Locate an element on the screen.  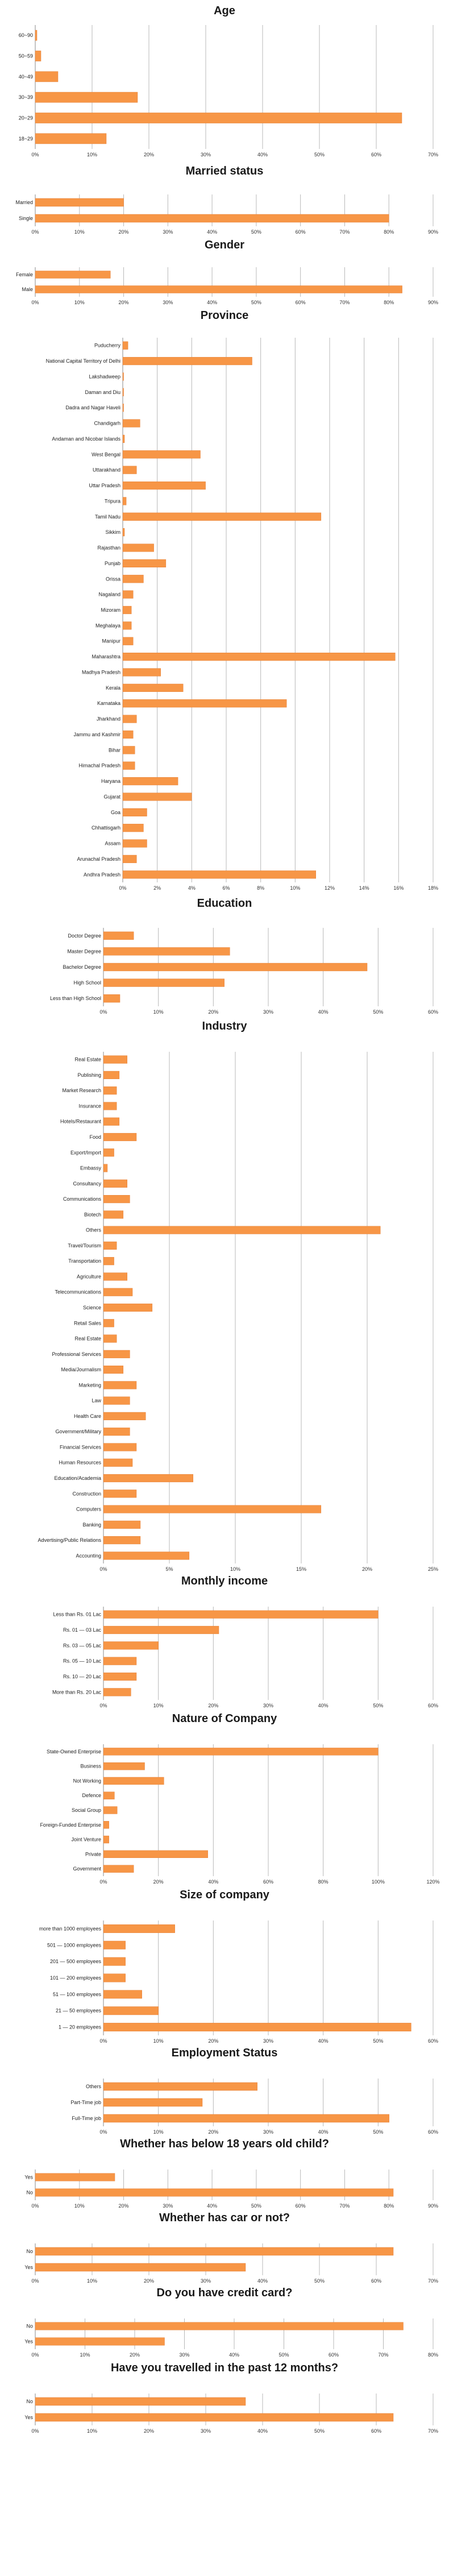
category-label: Chhattisgarh is located at coordinates (106, 828).